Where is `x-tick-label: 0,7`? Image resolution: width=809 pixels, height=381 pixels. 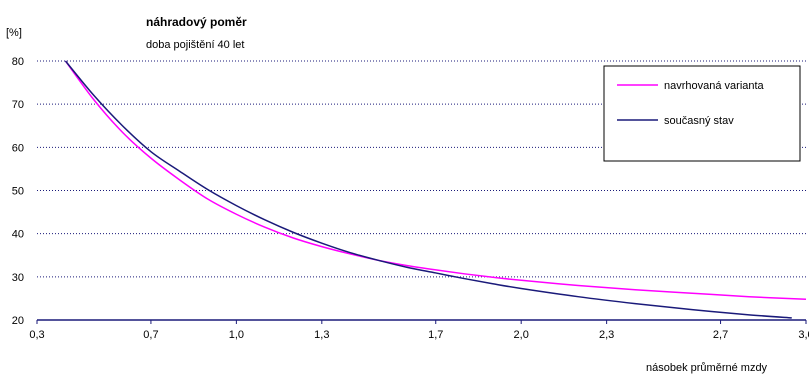
x-tick-label: 0,7 is located at coordinates (150, 335).